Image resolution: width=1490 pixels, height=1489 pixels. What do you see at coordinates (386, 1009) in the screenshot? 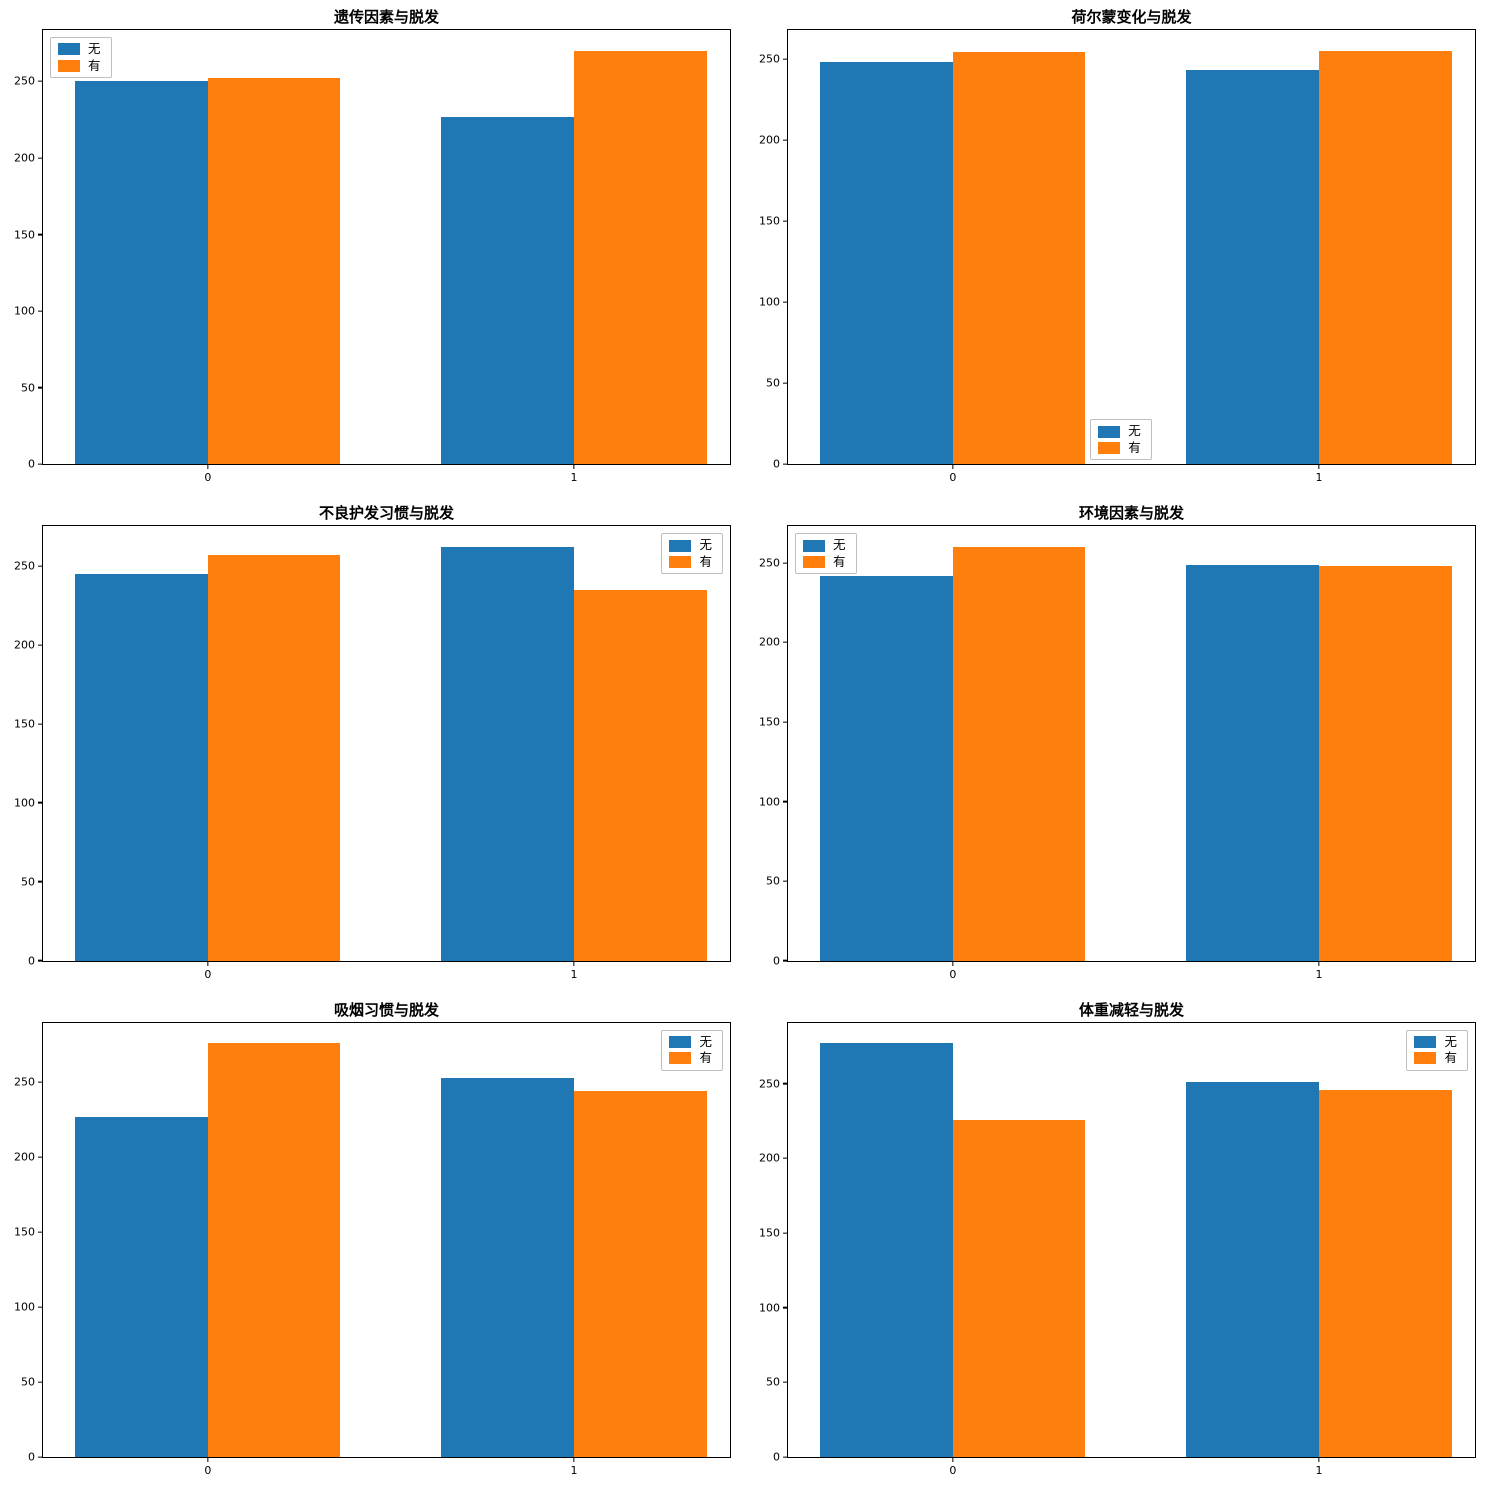
I see `chart-title: 吸烟习惯与脱发` at bounding box center [386, 1009].